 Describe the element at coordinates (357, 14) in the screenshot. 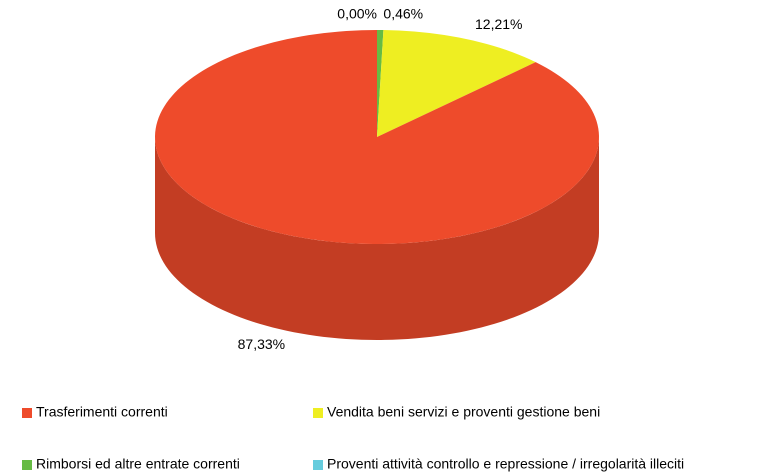

I see `data-label: 0,00%` at that location.